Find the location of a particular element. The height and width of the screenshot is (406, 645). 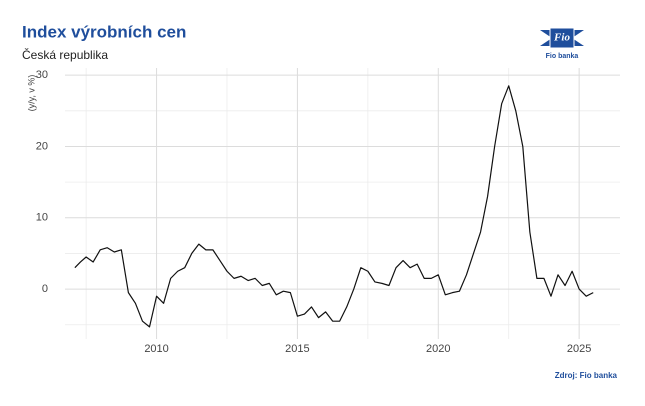

x-tick-label: 2010 is located at coordinates (156, 349).